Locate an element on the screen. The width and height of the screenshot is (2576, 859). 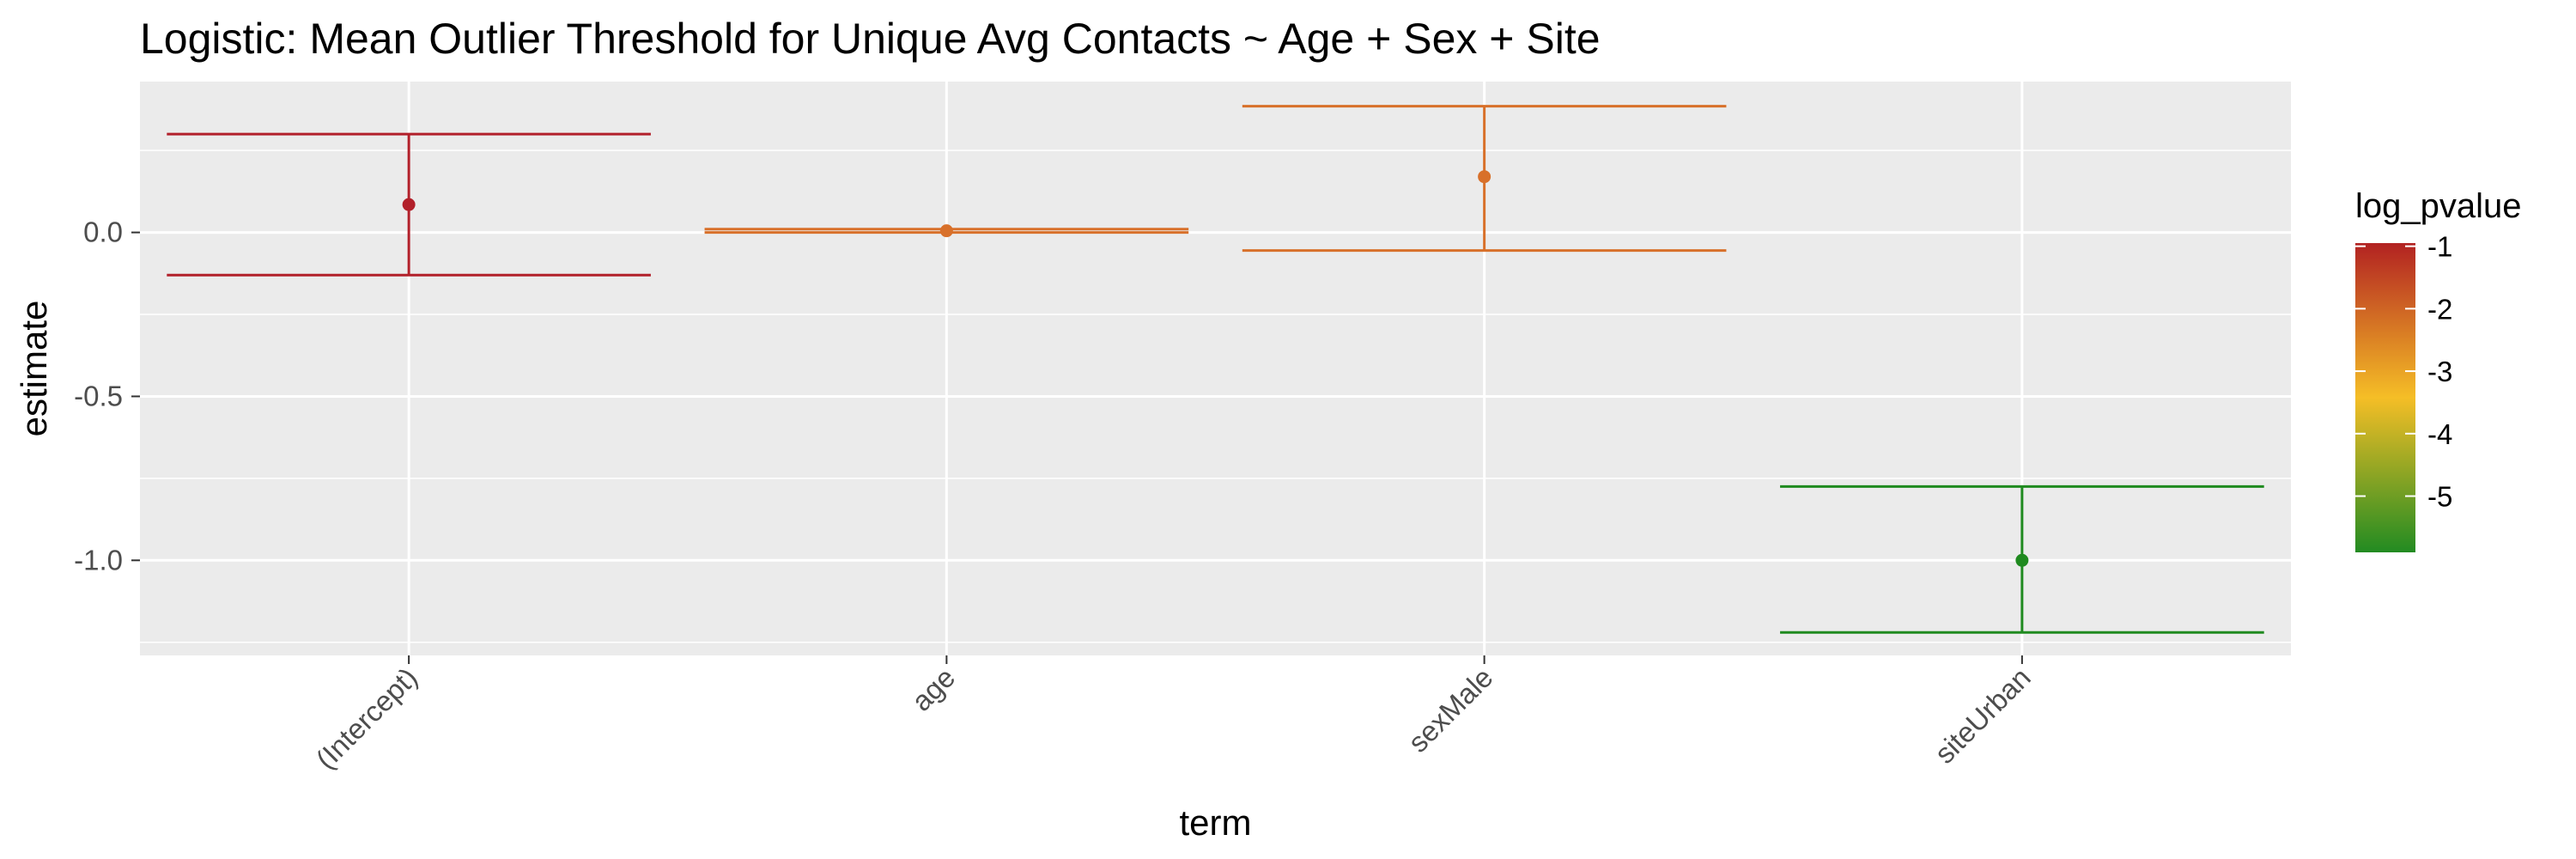
errorbar-siteurban is located at coordinates (2022, 559).